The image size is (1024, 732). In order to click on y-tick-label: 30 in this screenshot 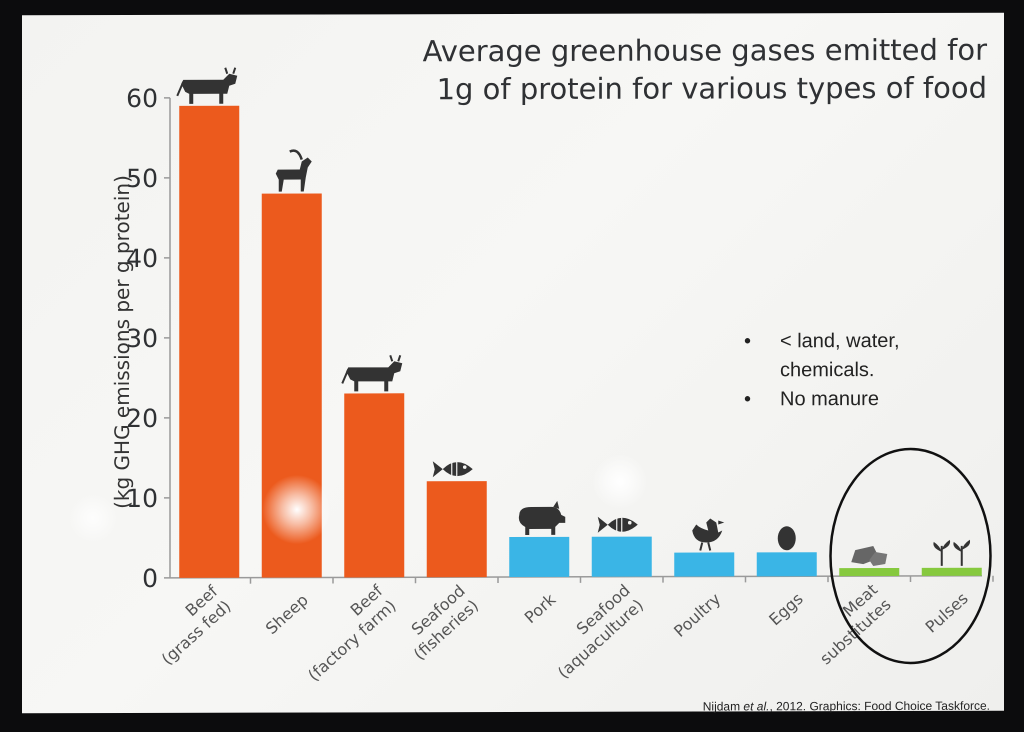, I will do `click(142, 338)`.